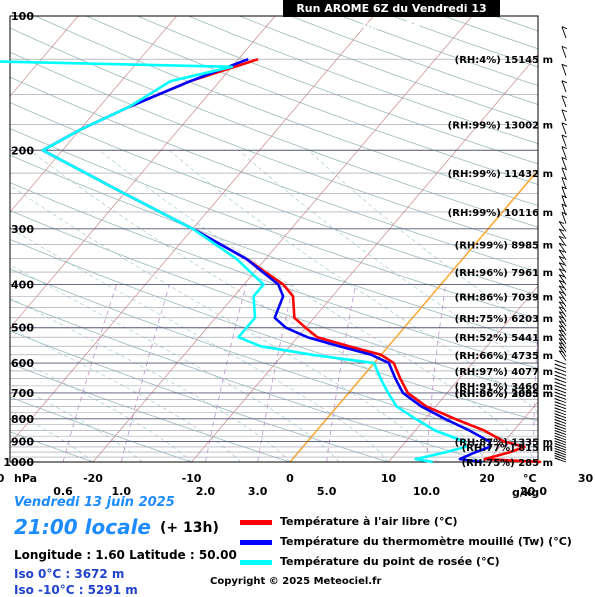 The width and height of the screenshot is (595, 597). What do you see at coordinates (525, 492) in the screenshot?
I see `mixing-axis-unit-label: g/kg` at bounding box center [525, 492].